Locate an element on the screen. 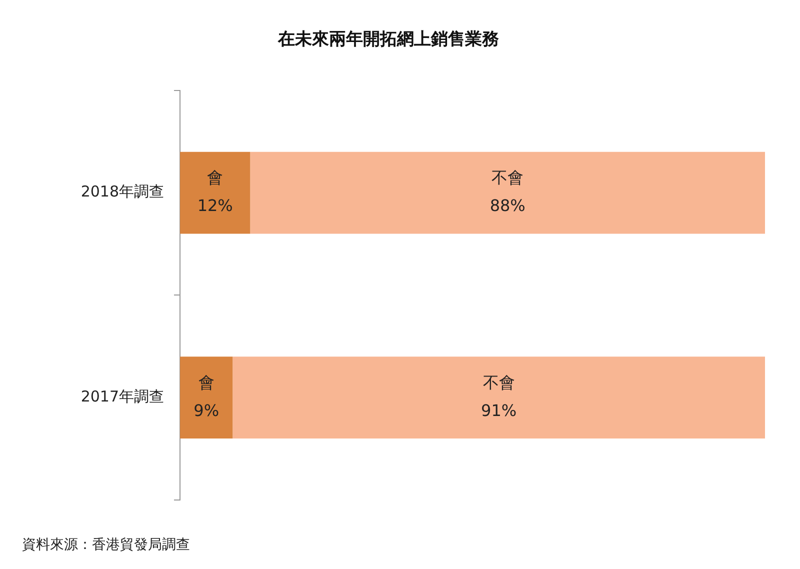  text: 會 is located at coordinates (206, 382).